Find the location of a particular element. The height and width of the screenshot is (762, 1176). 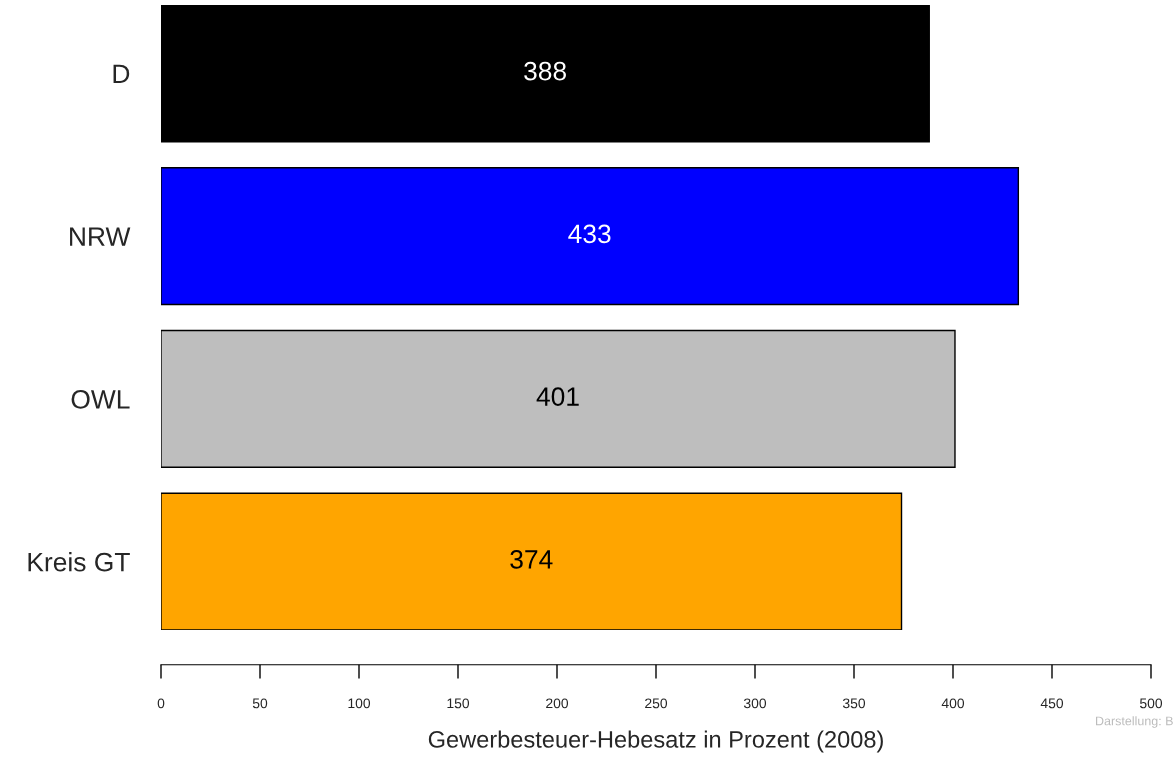

y-tick-label: D is located at coordinates (121, 73).